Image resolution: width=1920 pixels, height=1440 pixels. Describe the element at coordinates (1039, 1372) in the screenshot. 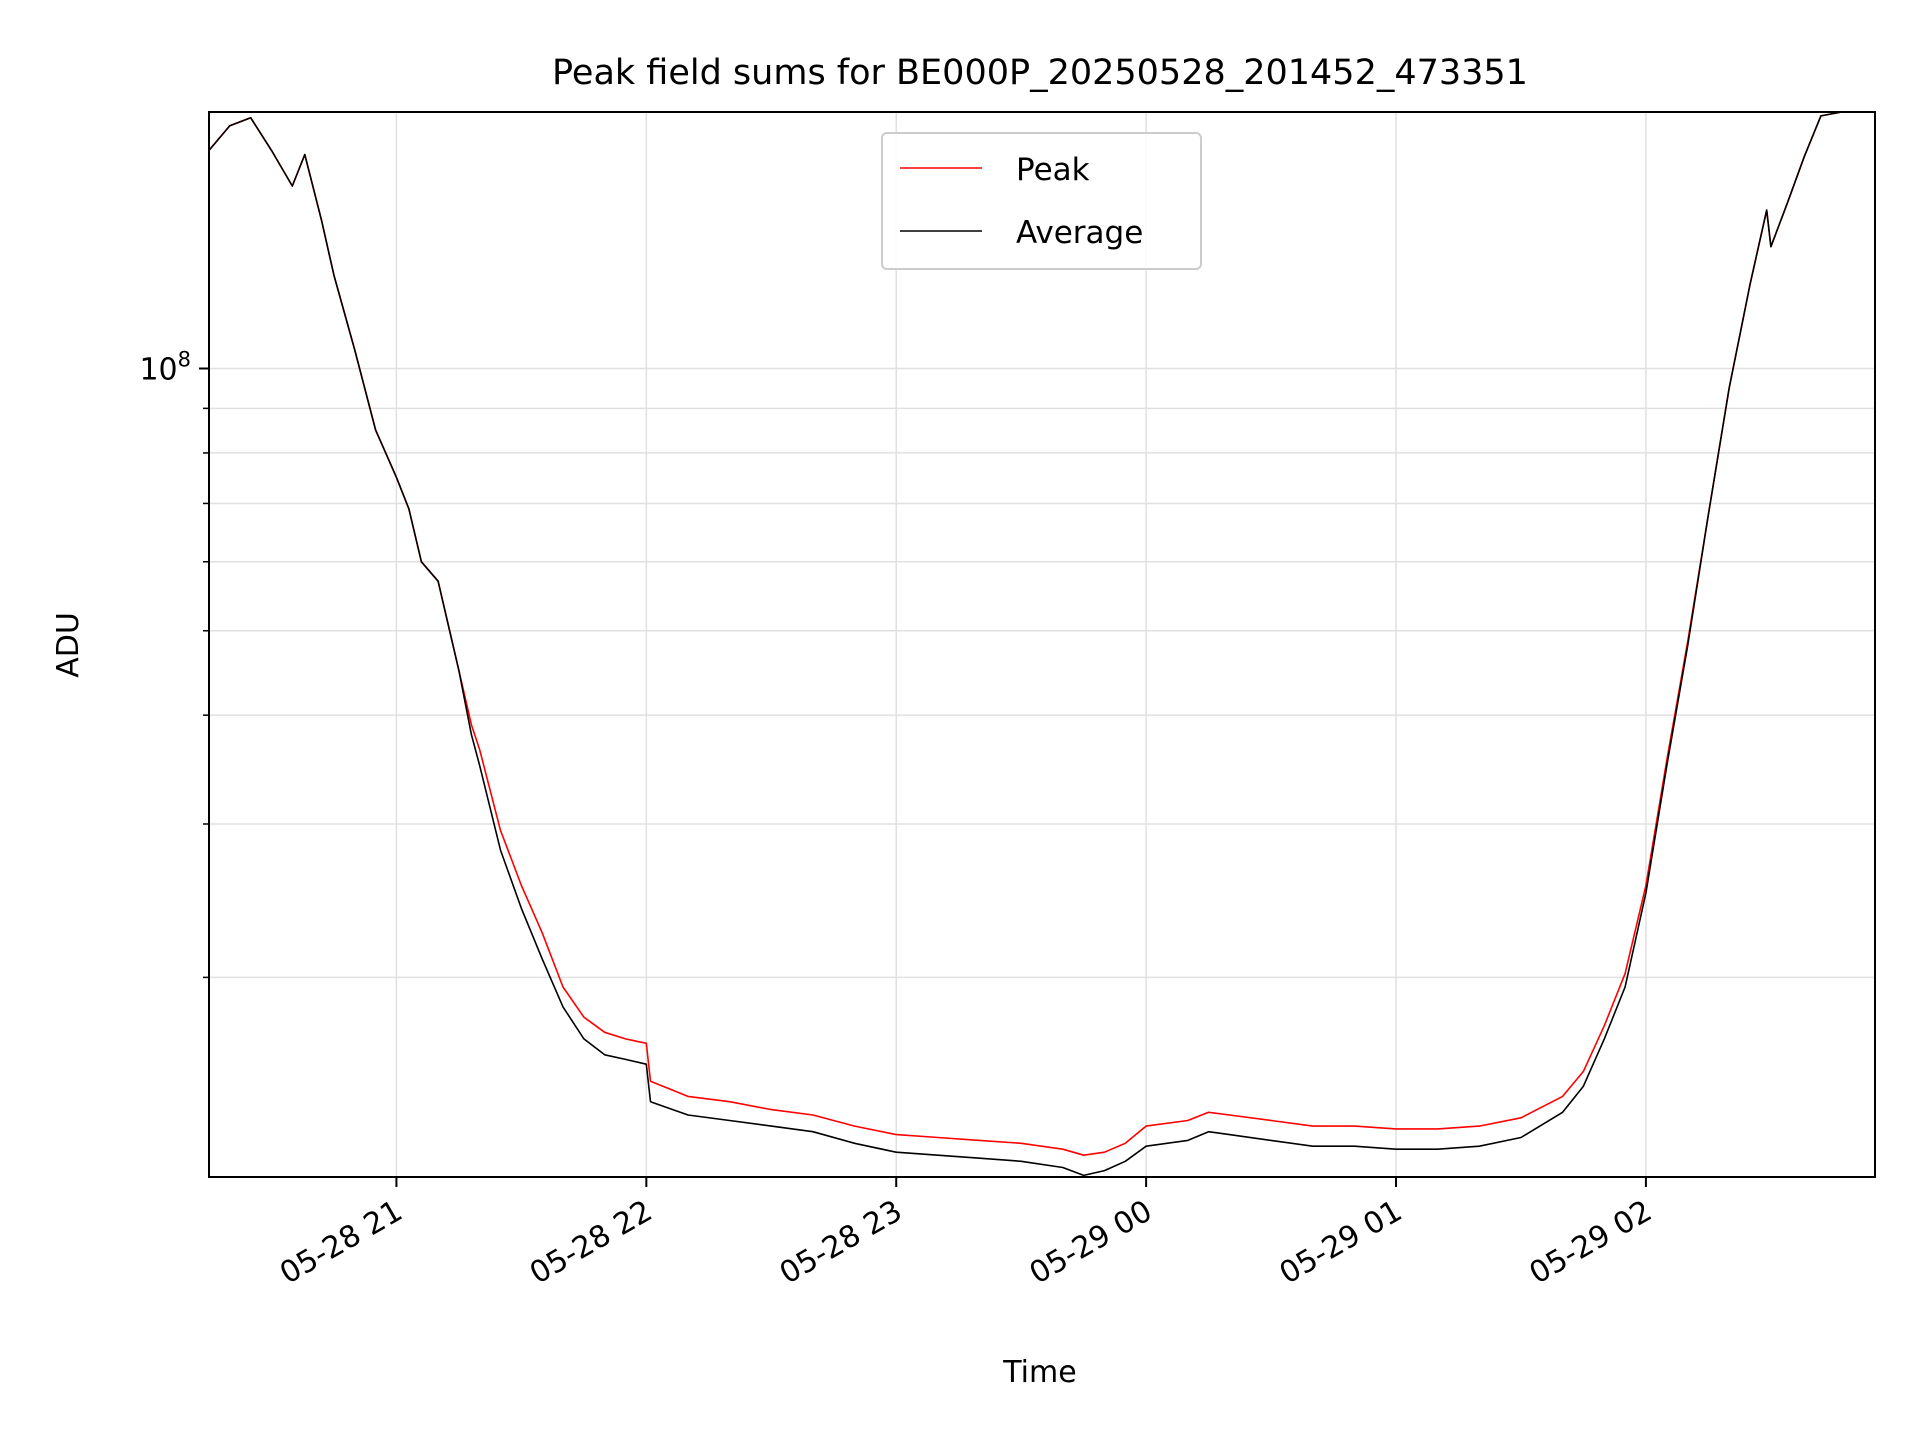

I see `x-axis-label: Time` at that location.